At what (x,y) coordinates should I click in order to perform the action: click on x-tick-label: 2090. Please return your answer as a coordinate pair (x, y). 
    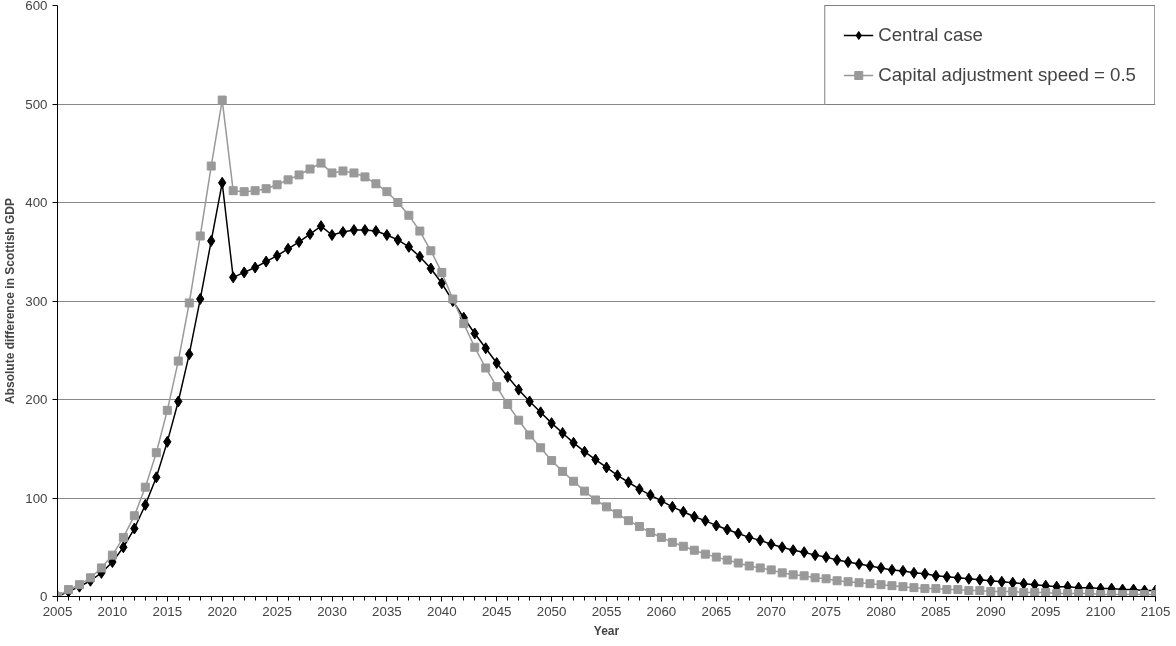
    Looking at the image, I should click on (990, 611).